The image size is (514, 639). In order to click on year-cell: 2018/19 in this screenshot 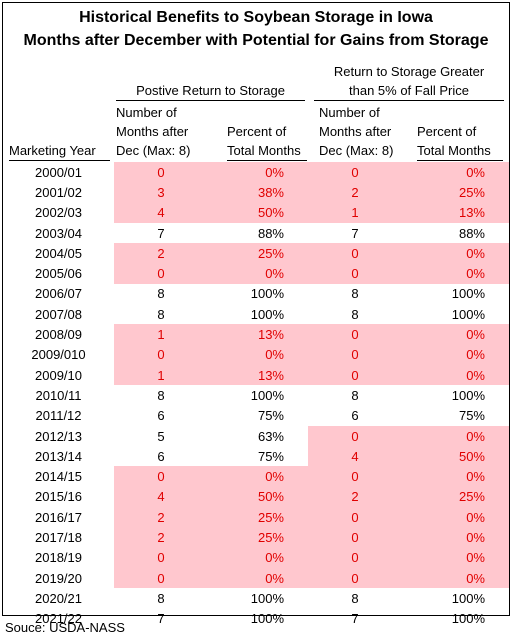, I will do `click(58, 558)`.